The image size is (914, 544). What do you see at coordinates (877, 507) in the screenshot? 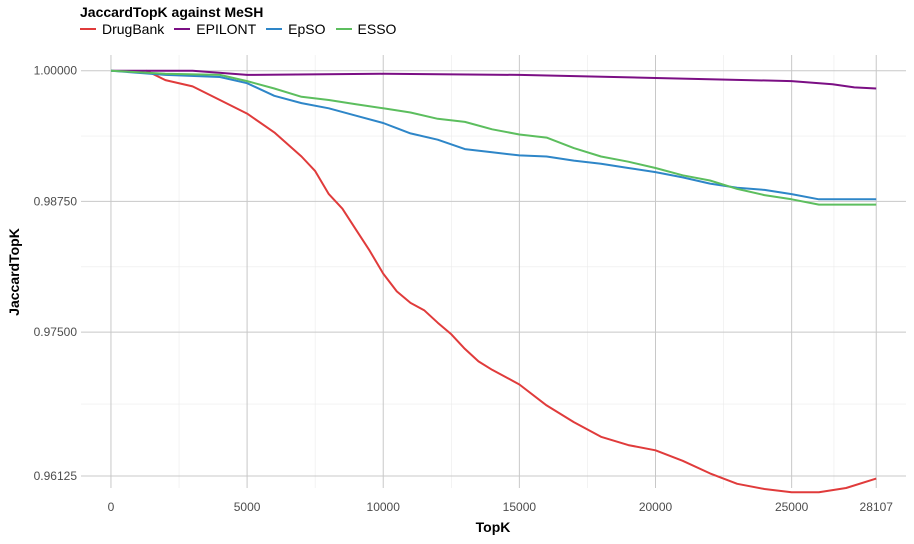
I see `x-tick-label-6: 28107` at bounding box center [877, 507].